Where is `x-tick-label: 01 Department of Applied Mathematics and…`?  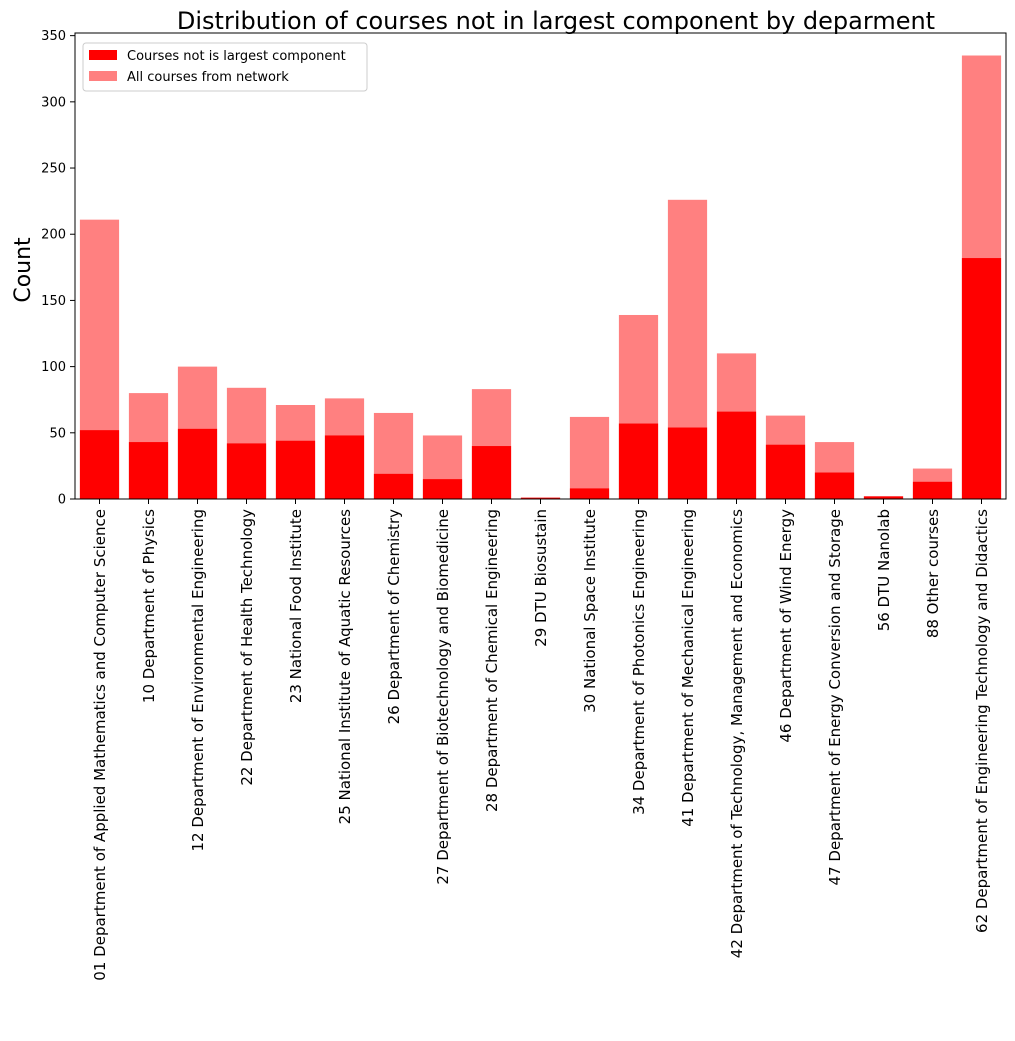
x-tick-label: 01 Department of Applied Mathematics and… is located at coordinates (100, 745).